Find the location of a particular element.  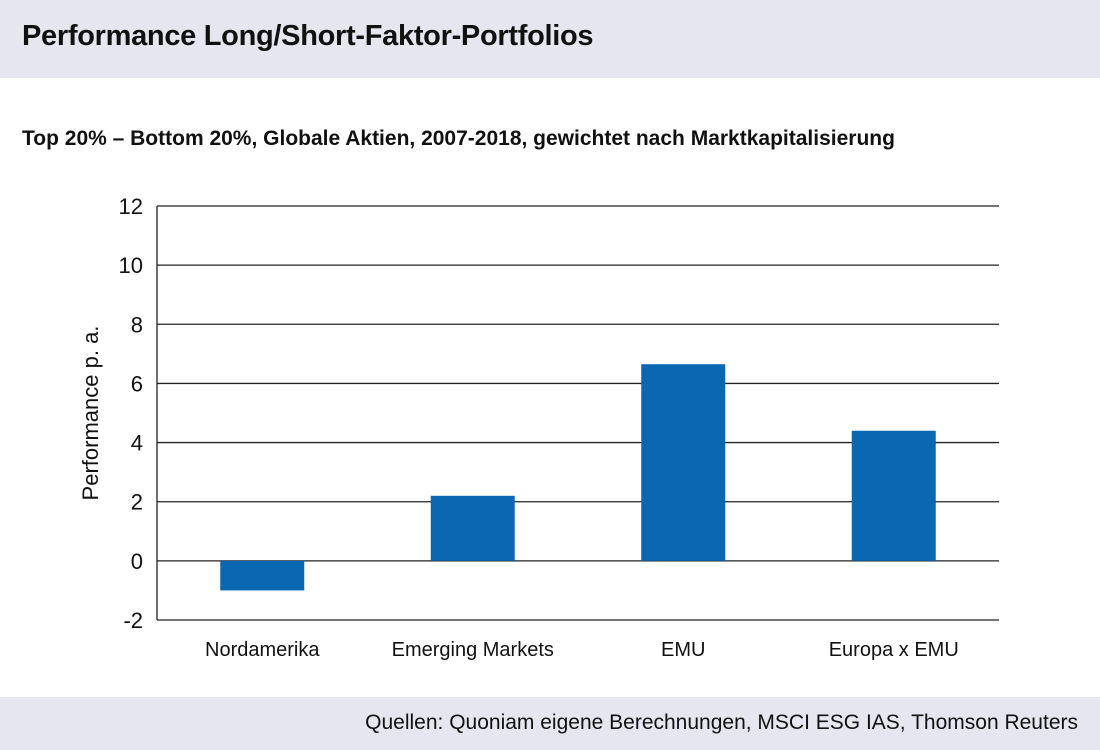

x-tick-label: EMU is located at coordinates (683, 650).